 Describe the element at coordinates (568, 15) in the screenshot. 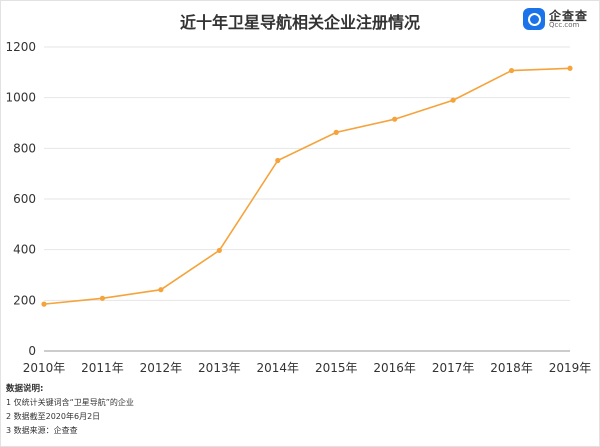

I see `logo-cn-text: 企查查` at that location.